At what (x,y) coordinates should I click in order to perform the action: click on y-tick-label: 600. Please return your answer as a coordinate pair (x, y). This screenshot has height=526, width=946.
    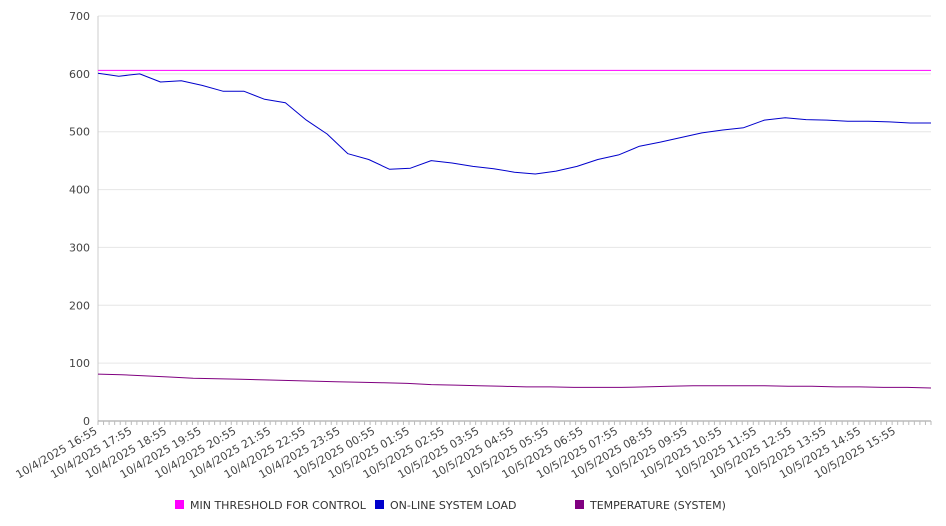
    Looking at the image, I should click on (79, 74).